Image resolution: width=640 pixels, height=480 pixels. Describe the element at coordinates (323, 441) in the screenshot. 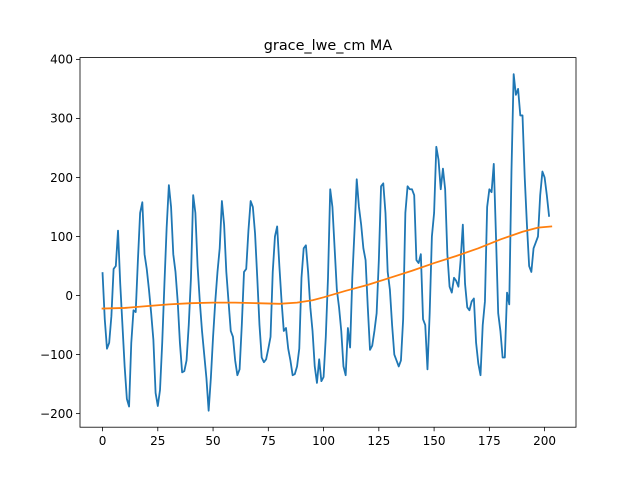

I see `x-tick-label: 100` at that location.